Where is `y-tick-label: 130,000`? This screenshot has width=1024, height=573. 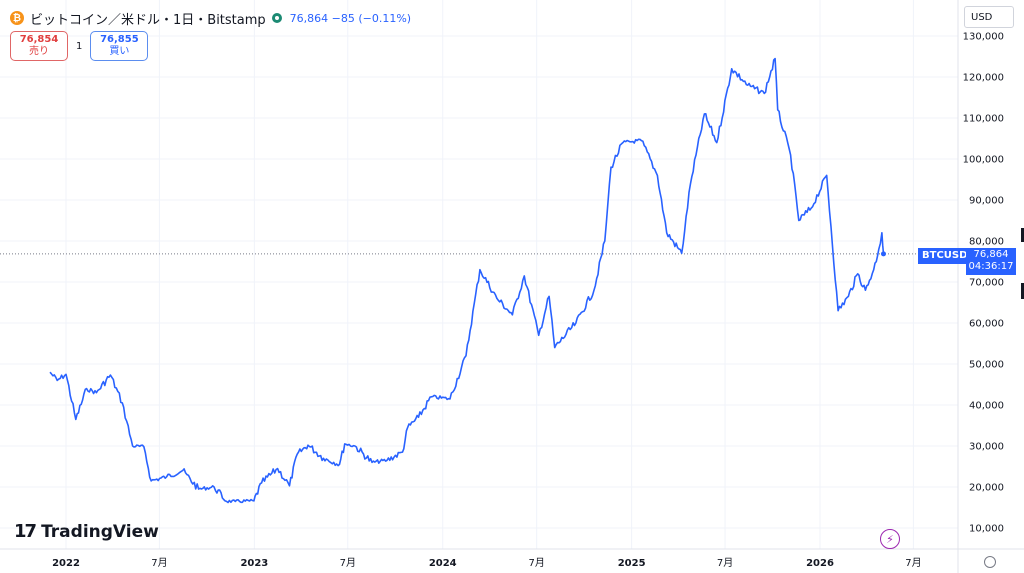 y-tick-label: 130,000 is located at coordinates (983, 37).